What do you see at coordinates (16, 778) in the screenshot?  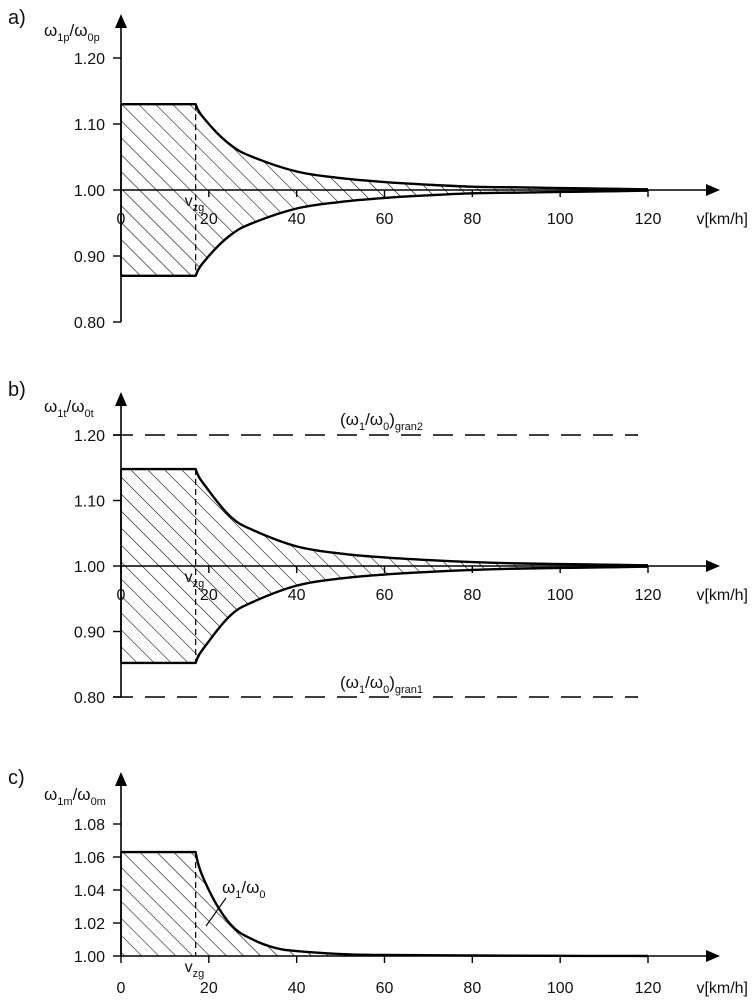 I see `panel-letter: c)` at bounding box center [16, 778].